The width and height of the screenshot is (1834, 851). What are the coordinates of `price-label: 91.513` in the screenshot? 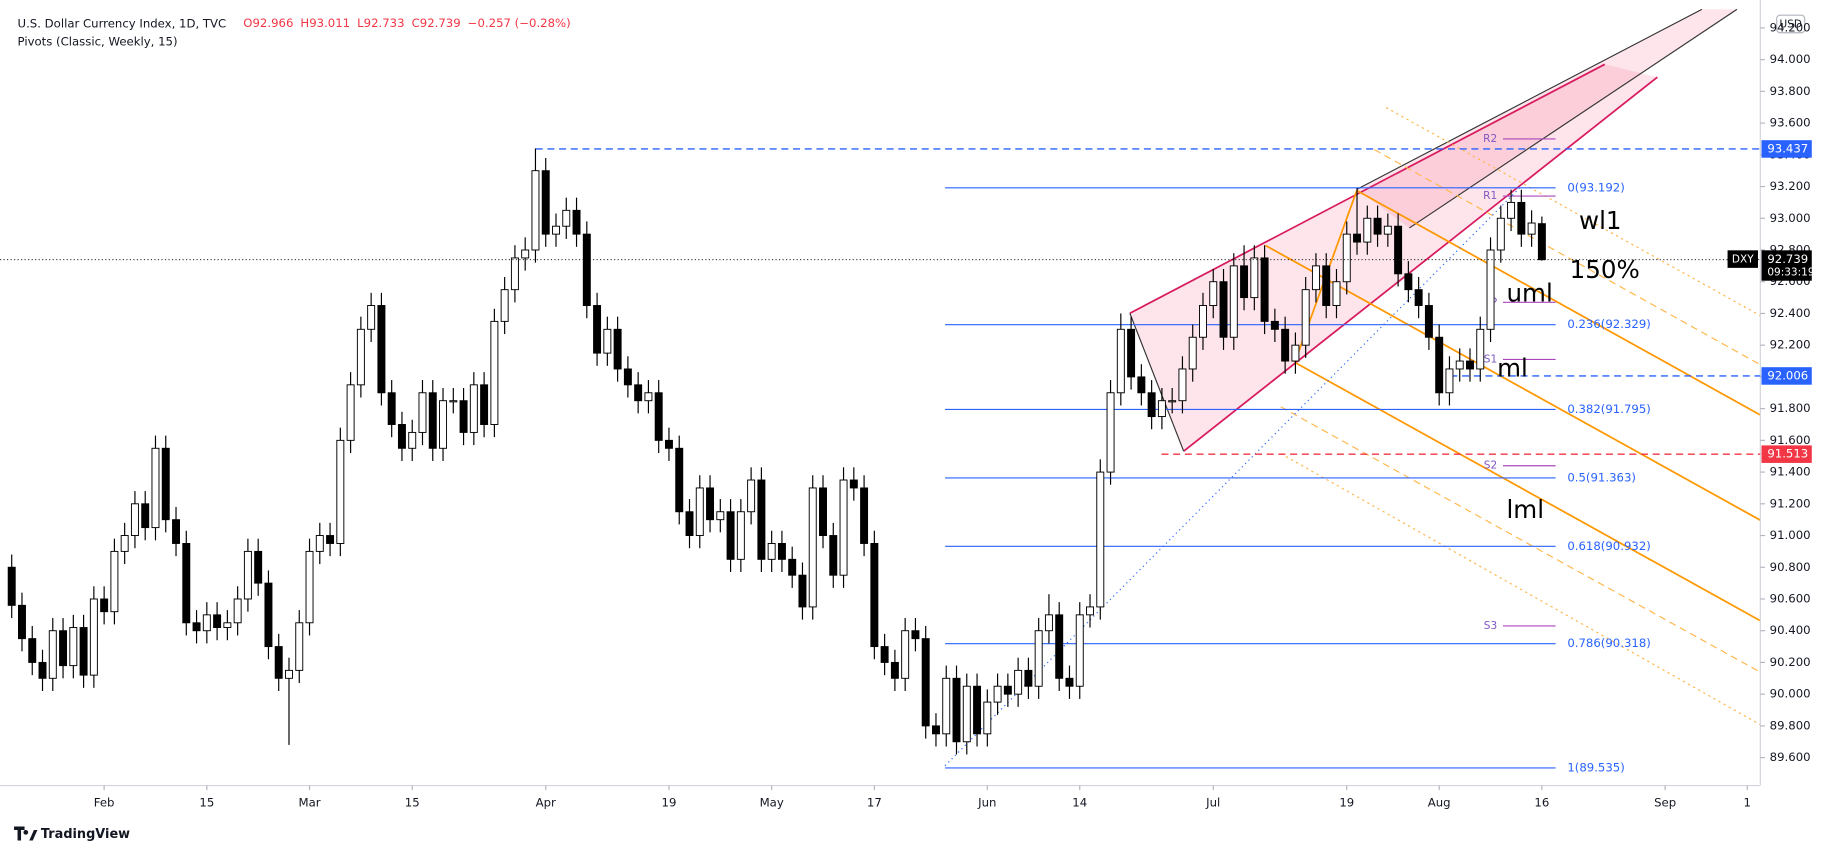 It's located at (1787, 454).